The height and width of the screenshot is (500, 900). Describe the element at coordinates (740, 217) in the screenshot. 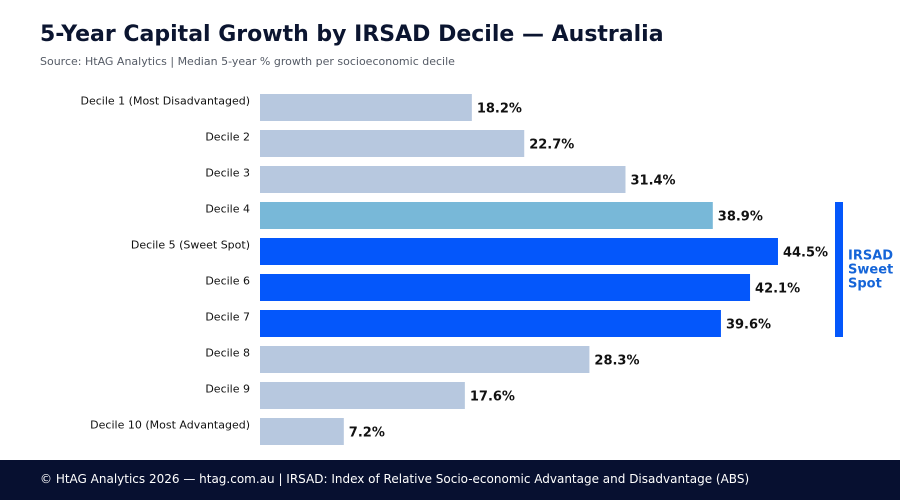

I see `value-label-decile-4: 38.9%` at that location.